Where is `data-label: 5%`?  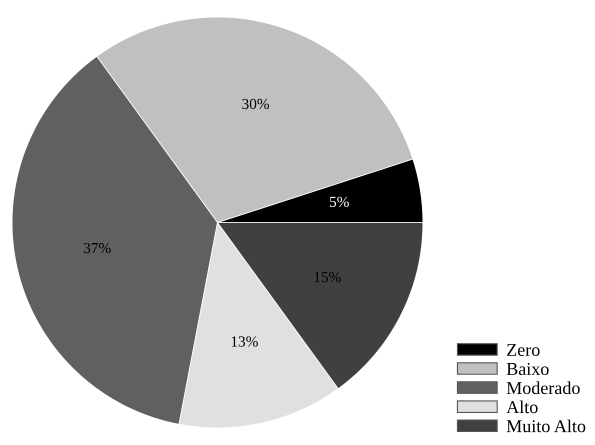
data-label: 5% is located at coordinates (339, 202).